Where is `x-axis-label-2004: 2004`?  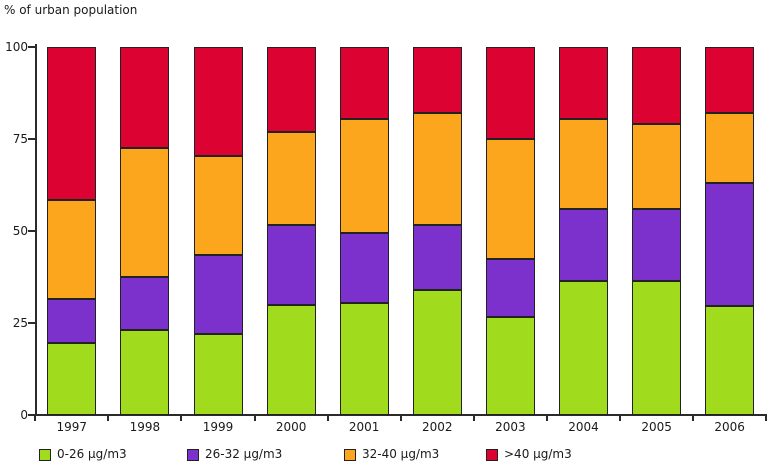
x-axis-label-2004: 2004 is located at coordinates (583, 427).